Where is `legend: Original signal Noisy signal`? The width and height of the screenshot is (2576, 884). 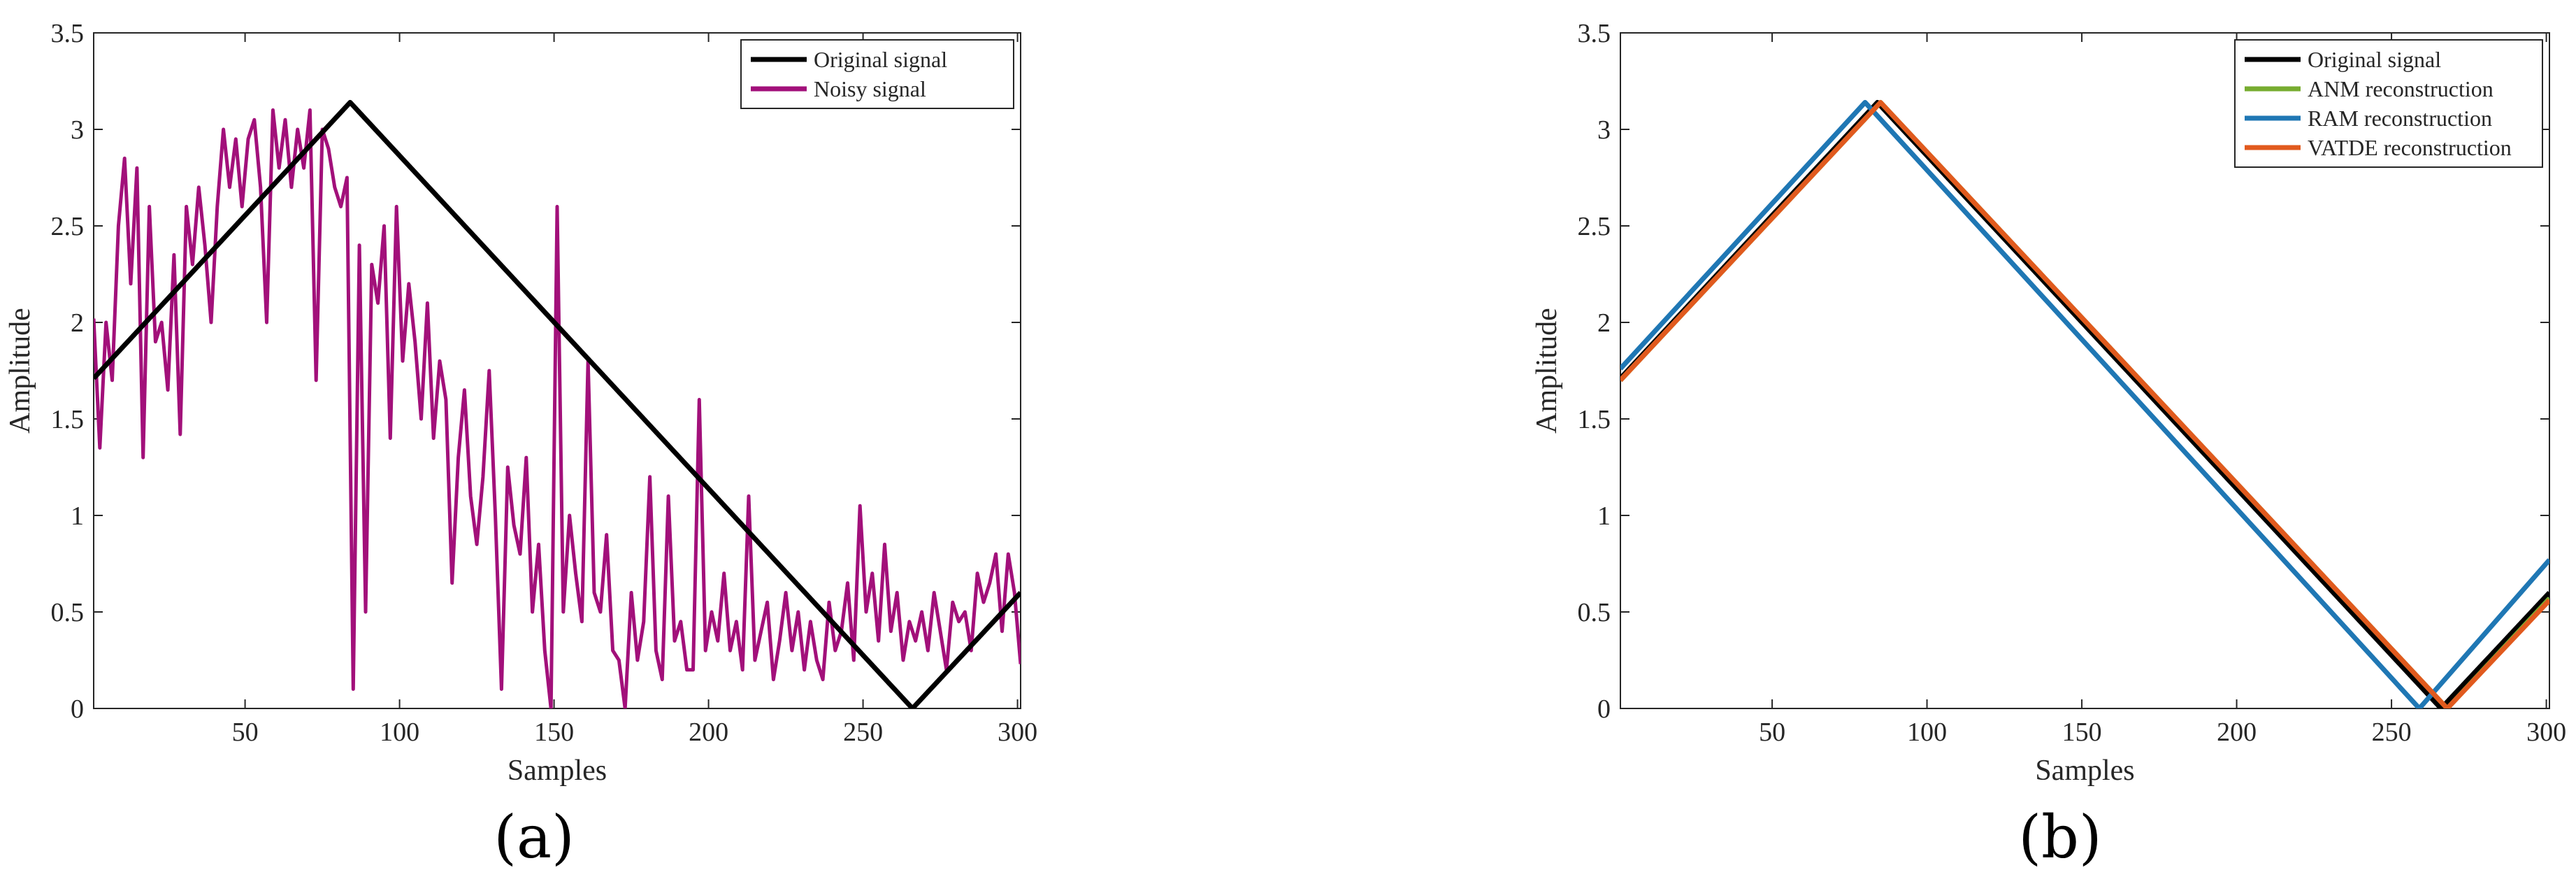
legend: Original signal Noisy signal is located at coordinates (877, 74).